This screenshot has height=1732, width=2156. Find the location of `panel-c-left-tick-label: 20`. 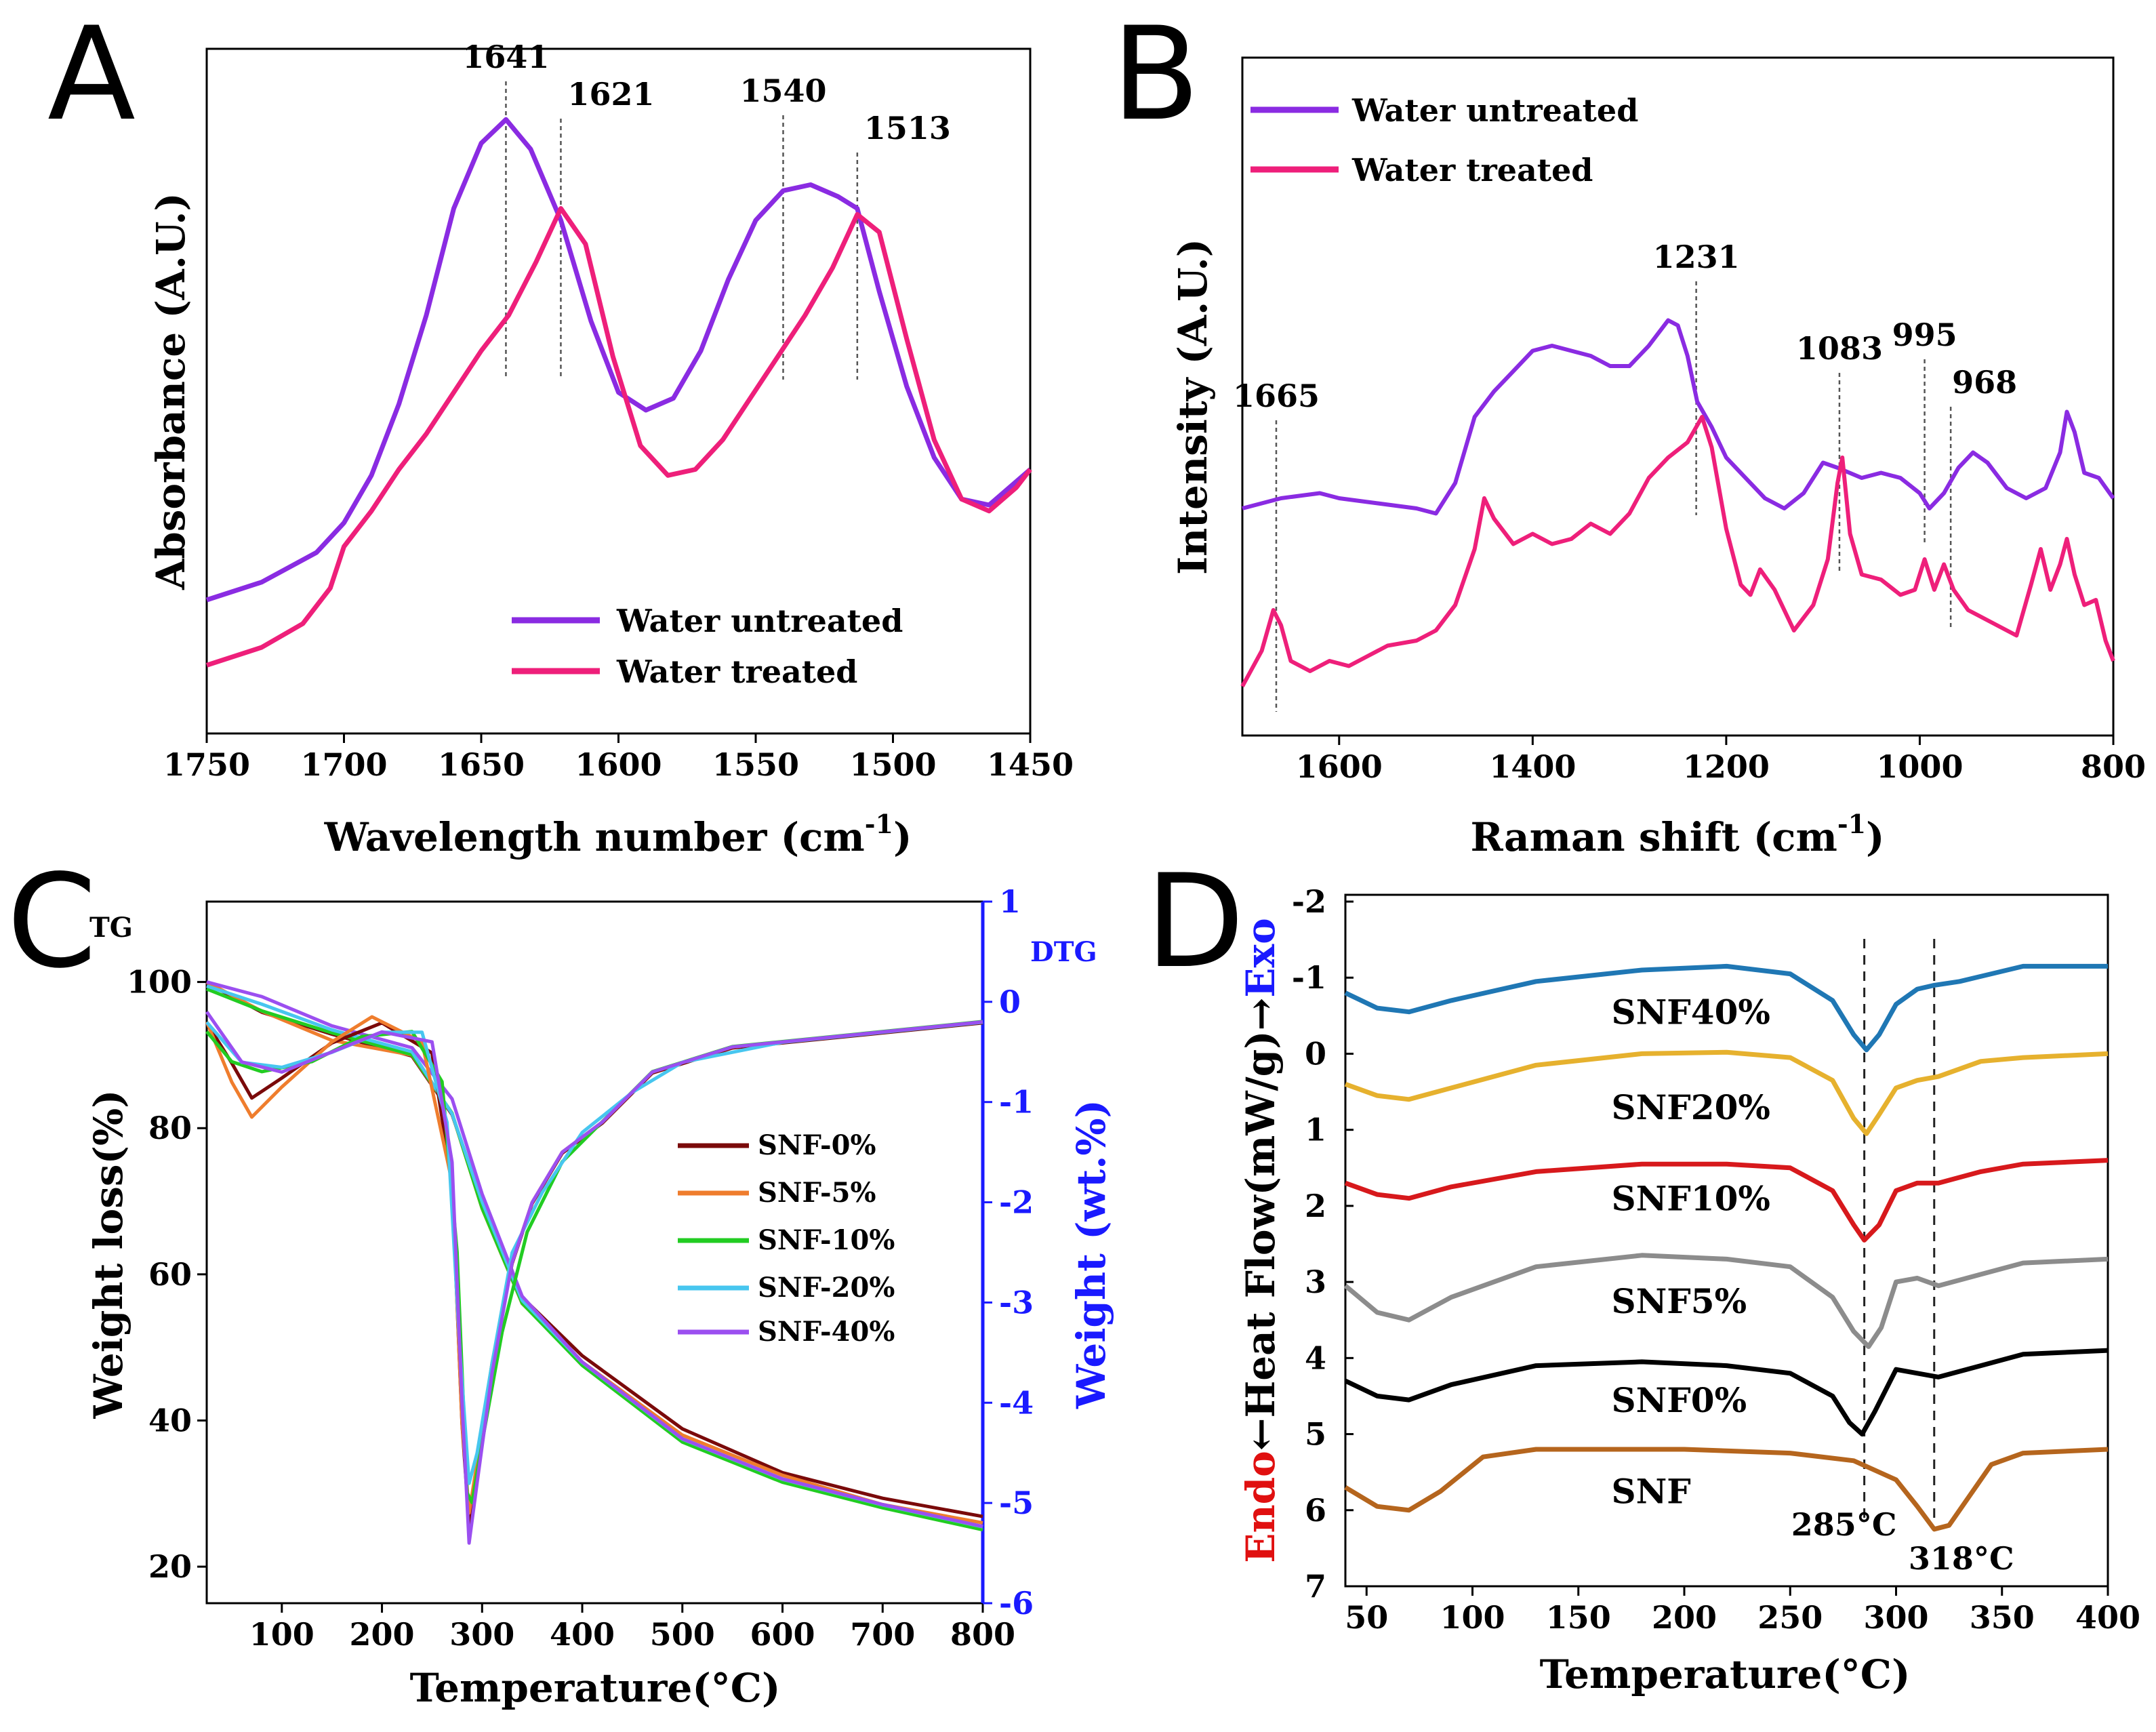

panel-c-left-tick-label: 20 is located at coordinates (170, 1566).